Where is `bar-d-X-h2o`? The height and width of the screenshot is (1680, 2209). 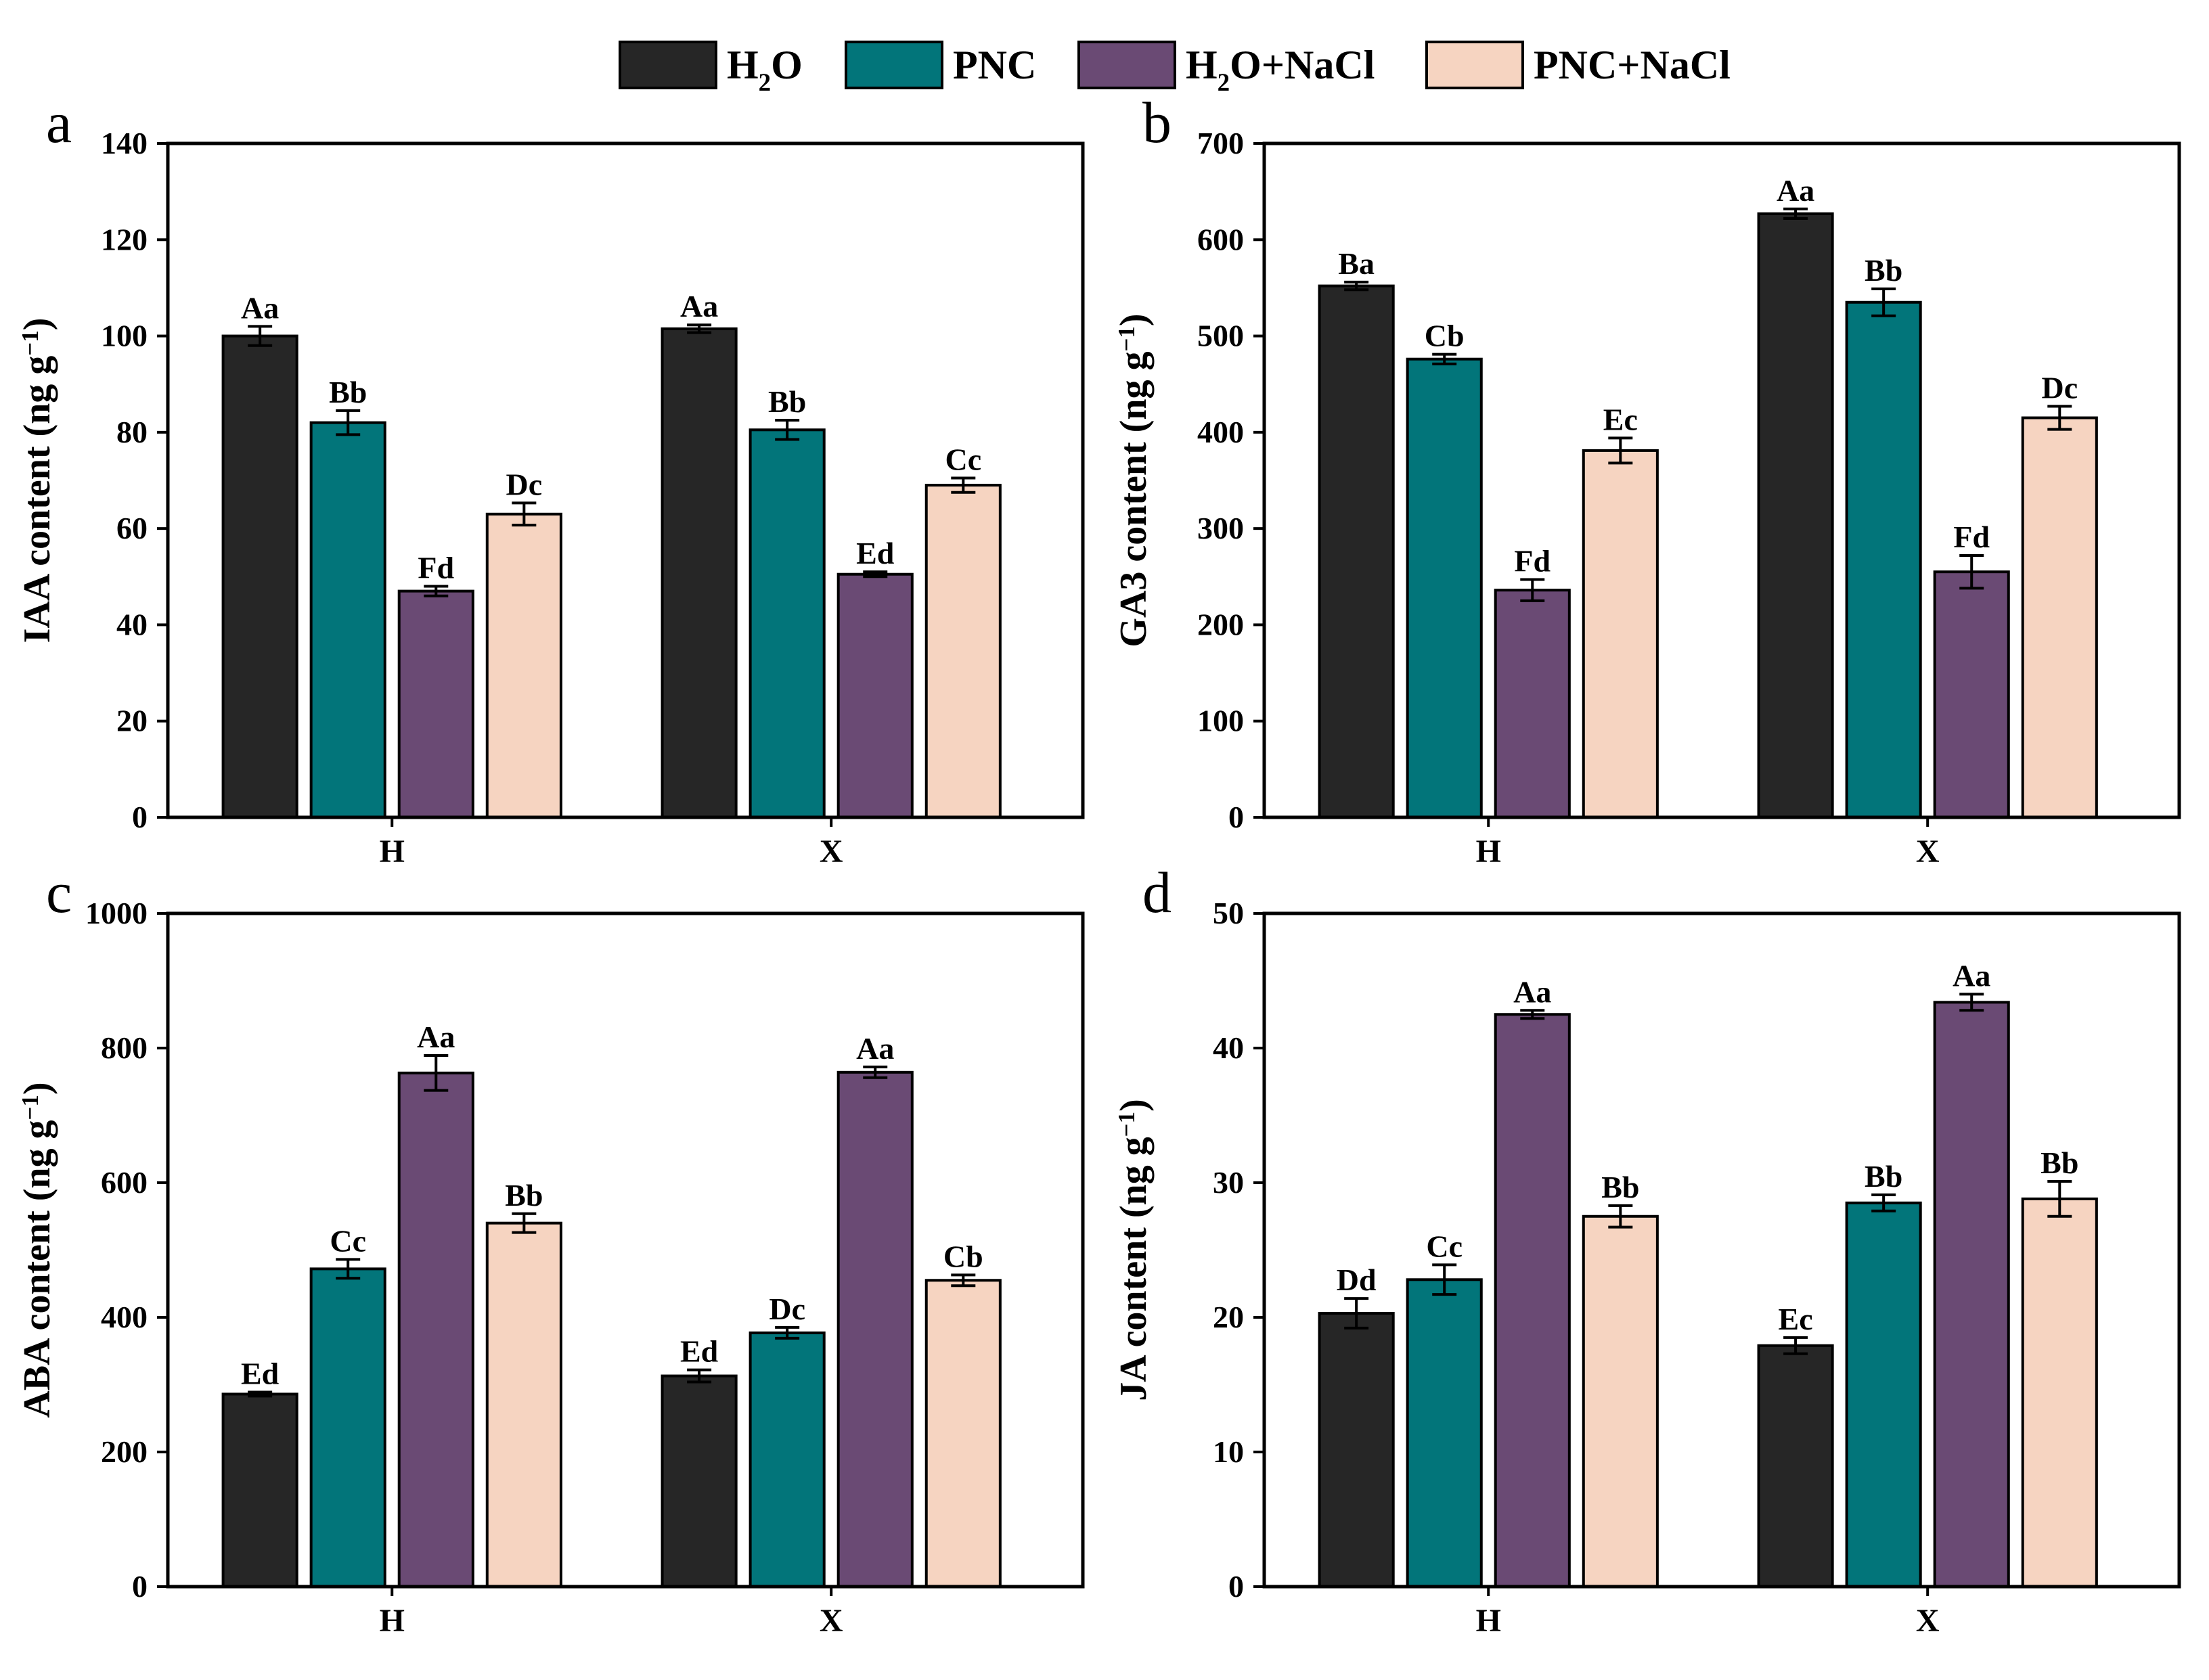 bar-d-X-h2o is located at coordinates (1795, 1467).